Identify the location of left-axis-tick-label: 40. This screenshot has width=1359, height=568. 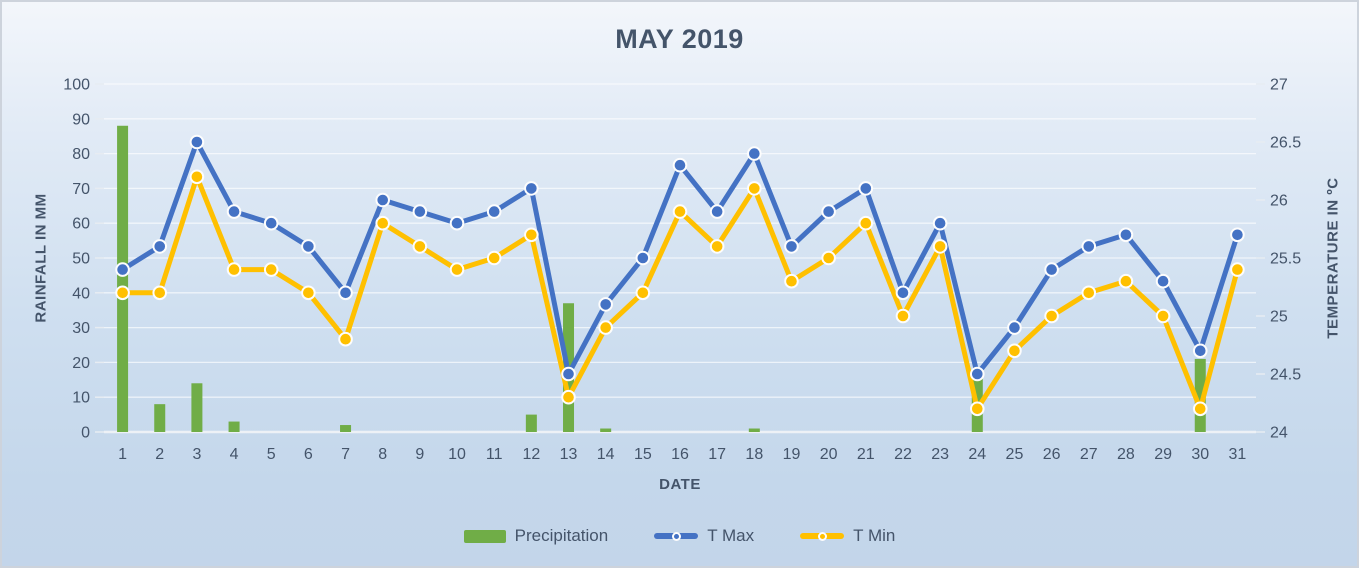
(81, 293).